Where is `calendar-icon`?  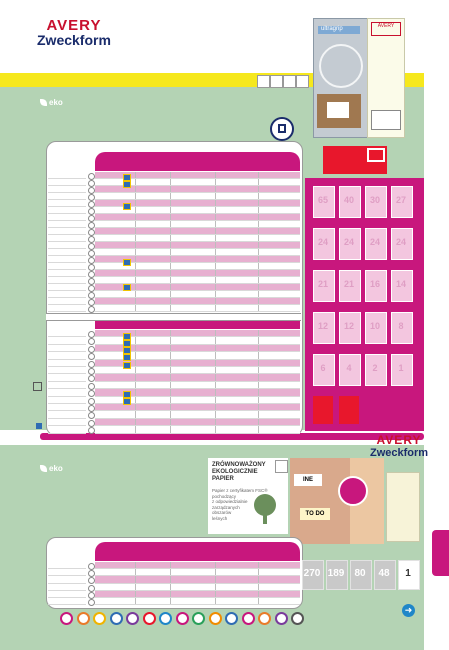 calendar-icon is located at coordinates (198, 618).